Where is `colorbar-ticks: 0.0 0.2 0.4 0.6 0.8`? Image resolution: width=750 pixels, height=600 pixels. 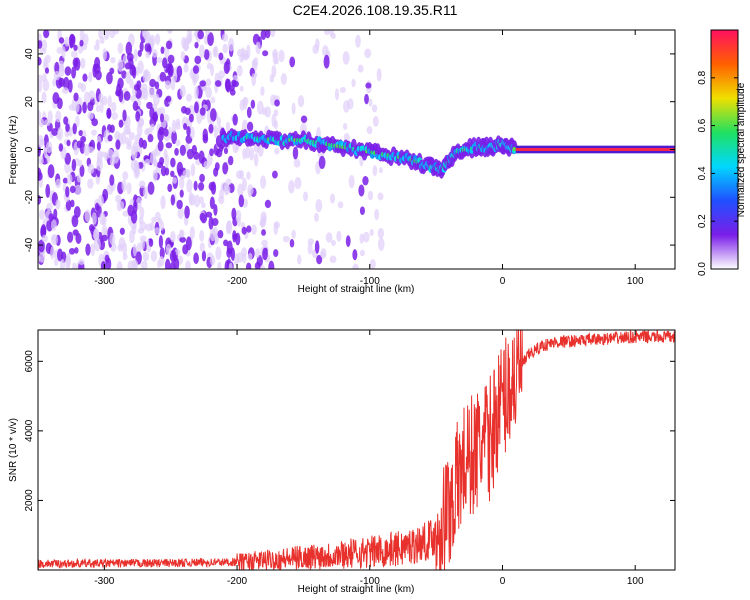
colorbar-ticks: 0.0 0.2 0.4 0.6 0.8 is located at coordinates (717, 173).